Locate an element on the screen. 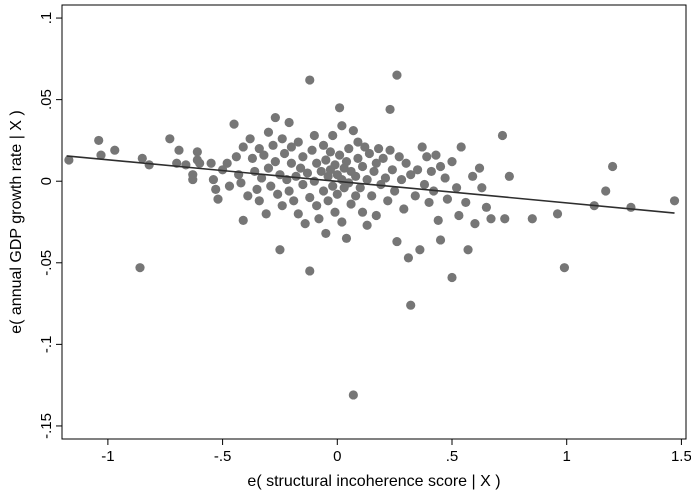 The width and height of the screenshot is (691, 494). y-axis-title: e( annual GDP growth rate | X ) is located at coordinates (16, 222).